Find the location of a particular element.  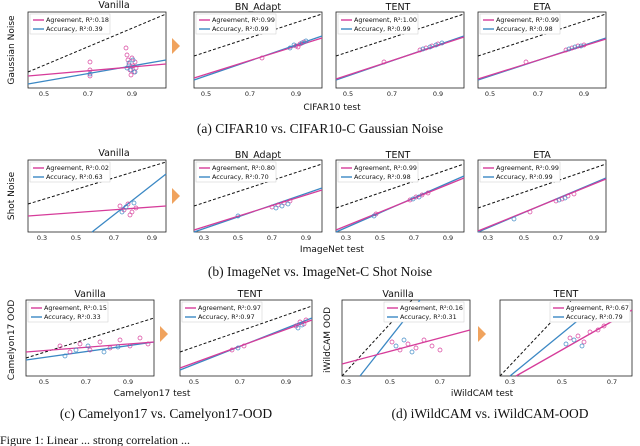

subfigure-caption: (b) ImageNet vs. ImageNet-C Shot Noise is located at coordinates (320, 271).